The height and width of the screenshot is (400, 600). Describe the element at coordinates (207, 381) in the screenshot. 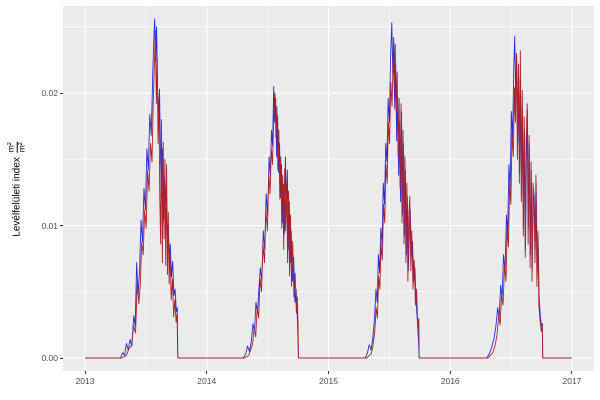

I see `x-tick-label: 2014` at that location.